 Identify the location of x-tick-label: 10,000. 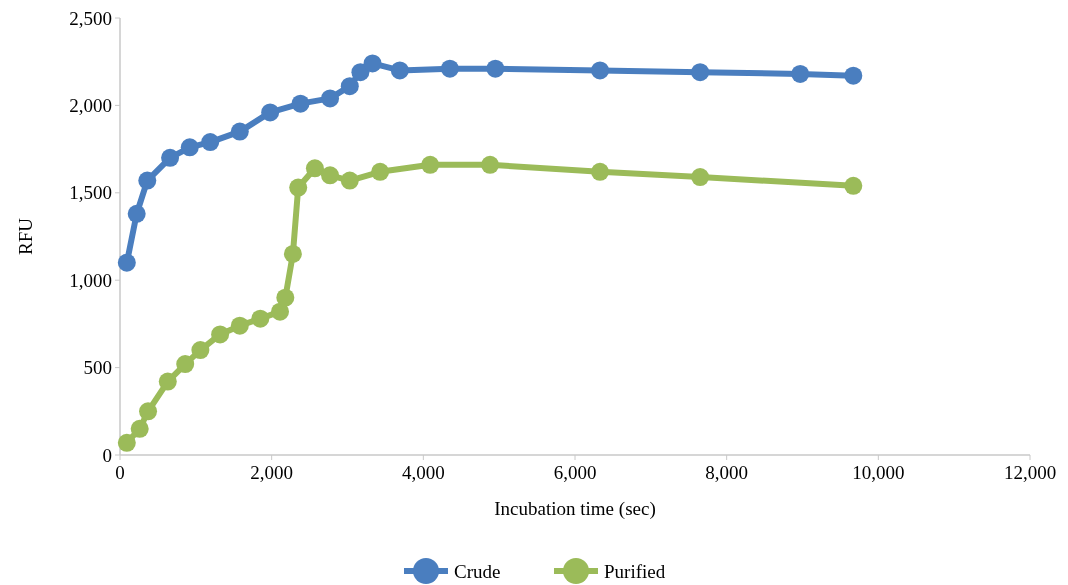
(878, 472).